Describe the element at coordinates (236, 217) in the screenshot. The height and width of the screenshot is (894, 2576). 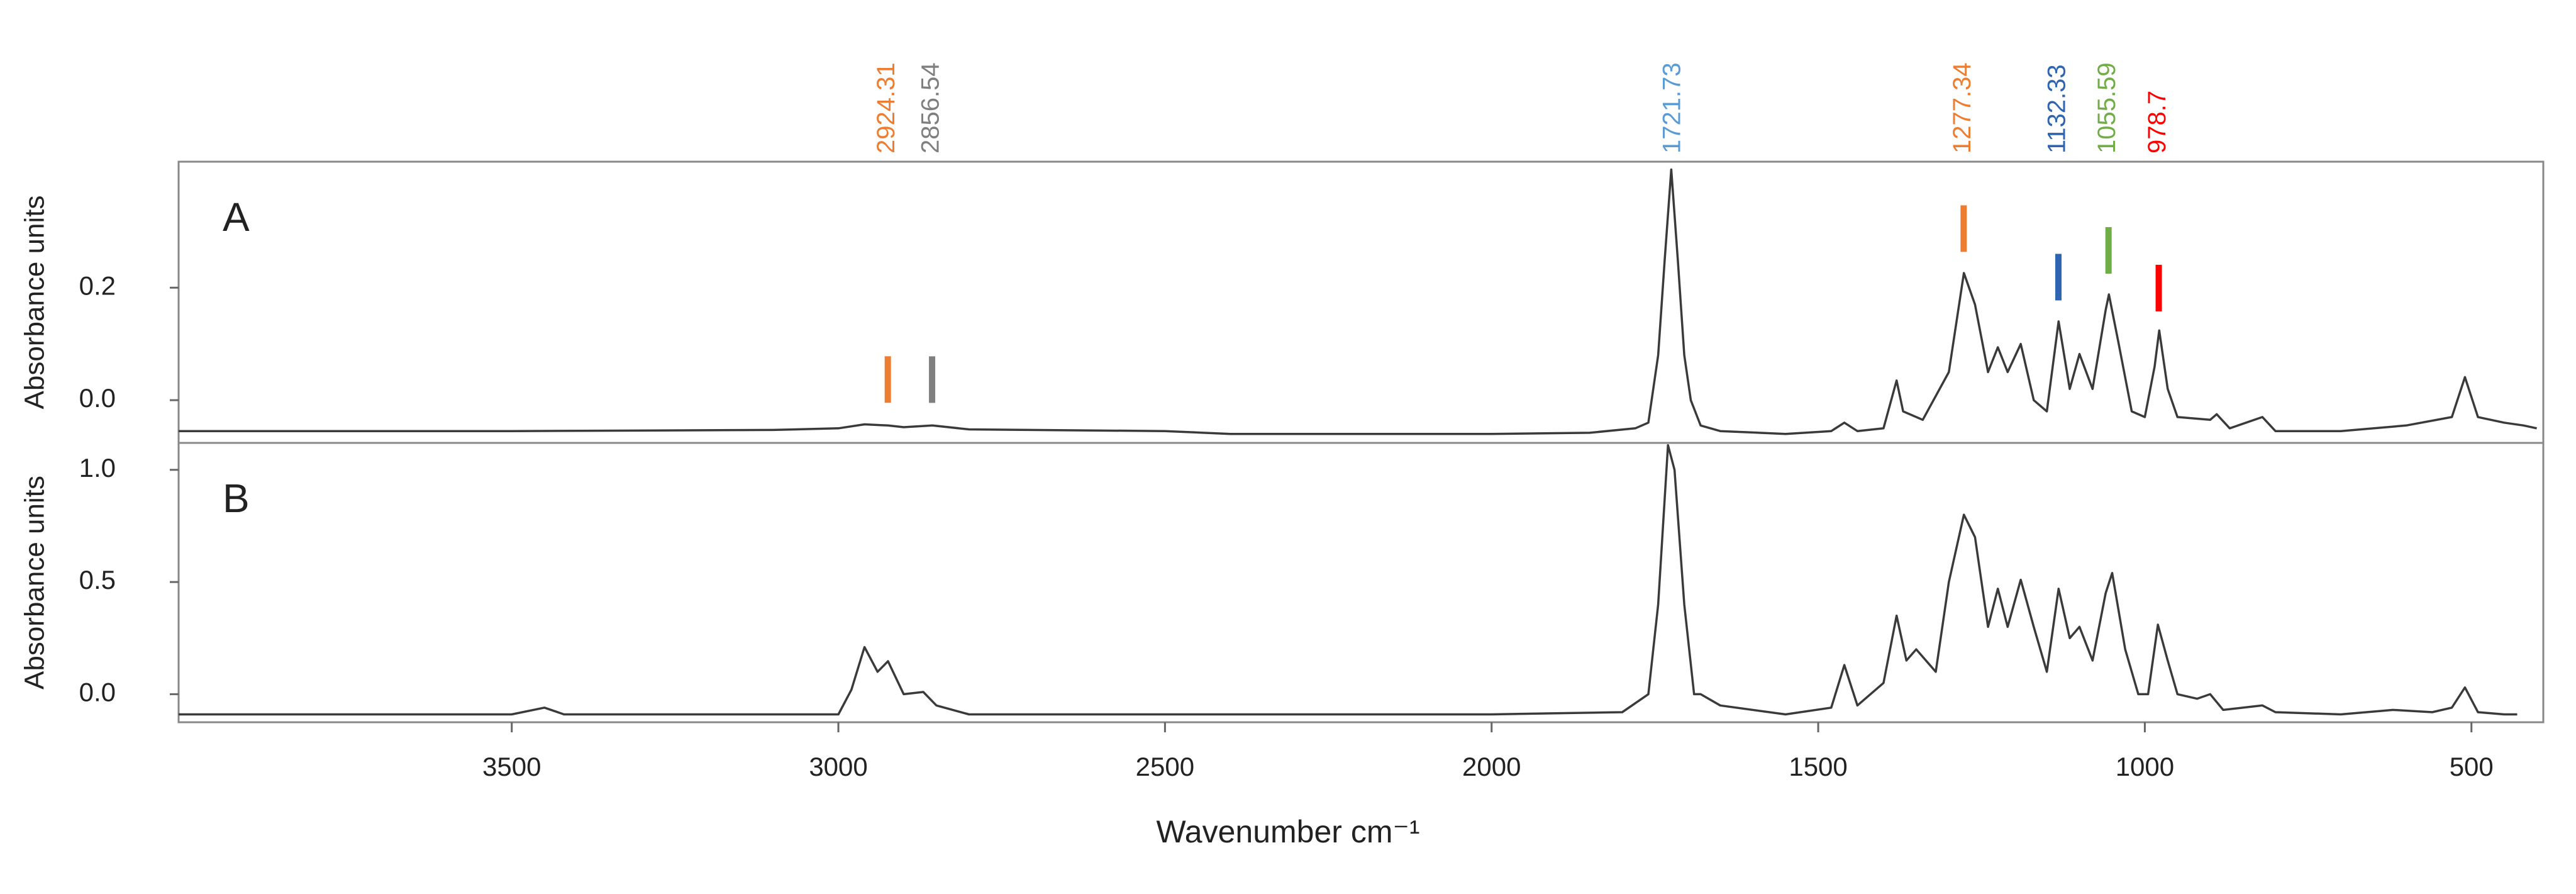
I see `panel-label: A` at that location.